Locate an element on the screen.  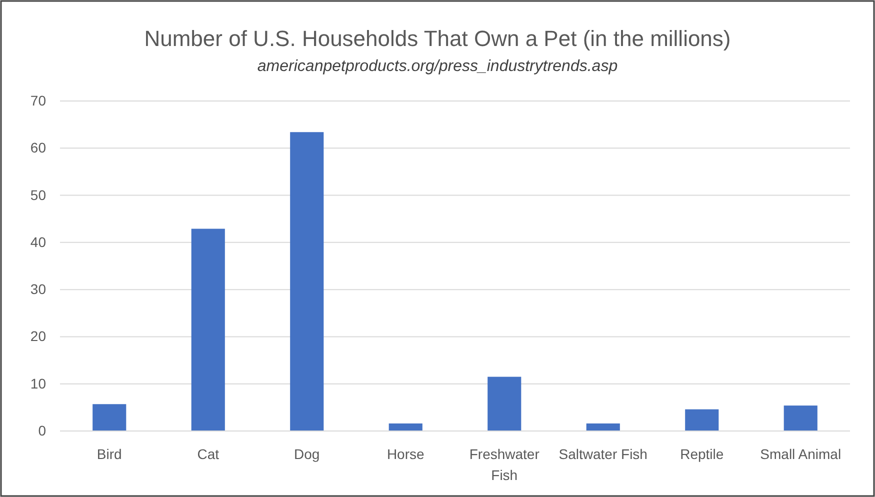
x-tick-label: Freshwater Fish is located at coordinates (504, 464).